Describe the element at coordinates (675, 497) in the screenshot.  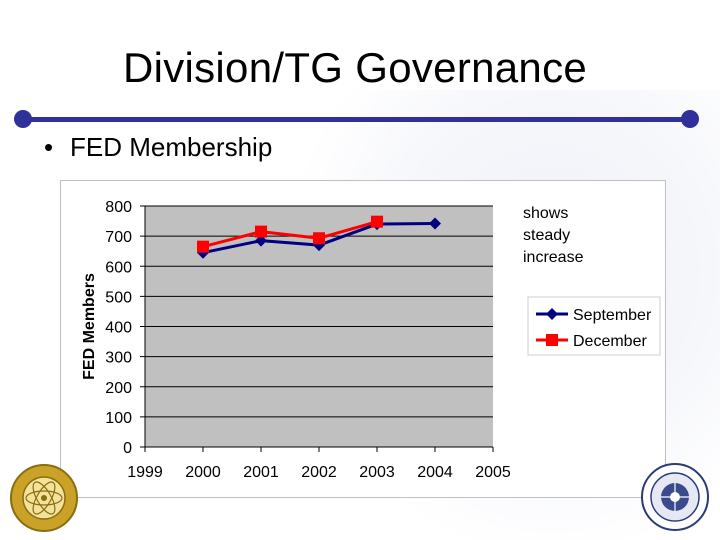
I see `society-seal-logo` at that location.